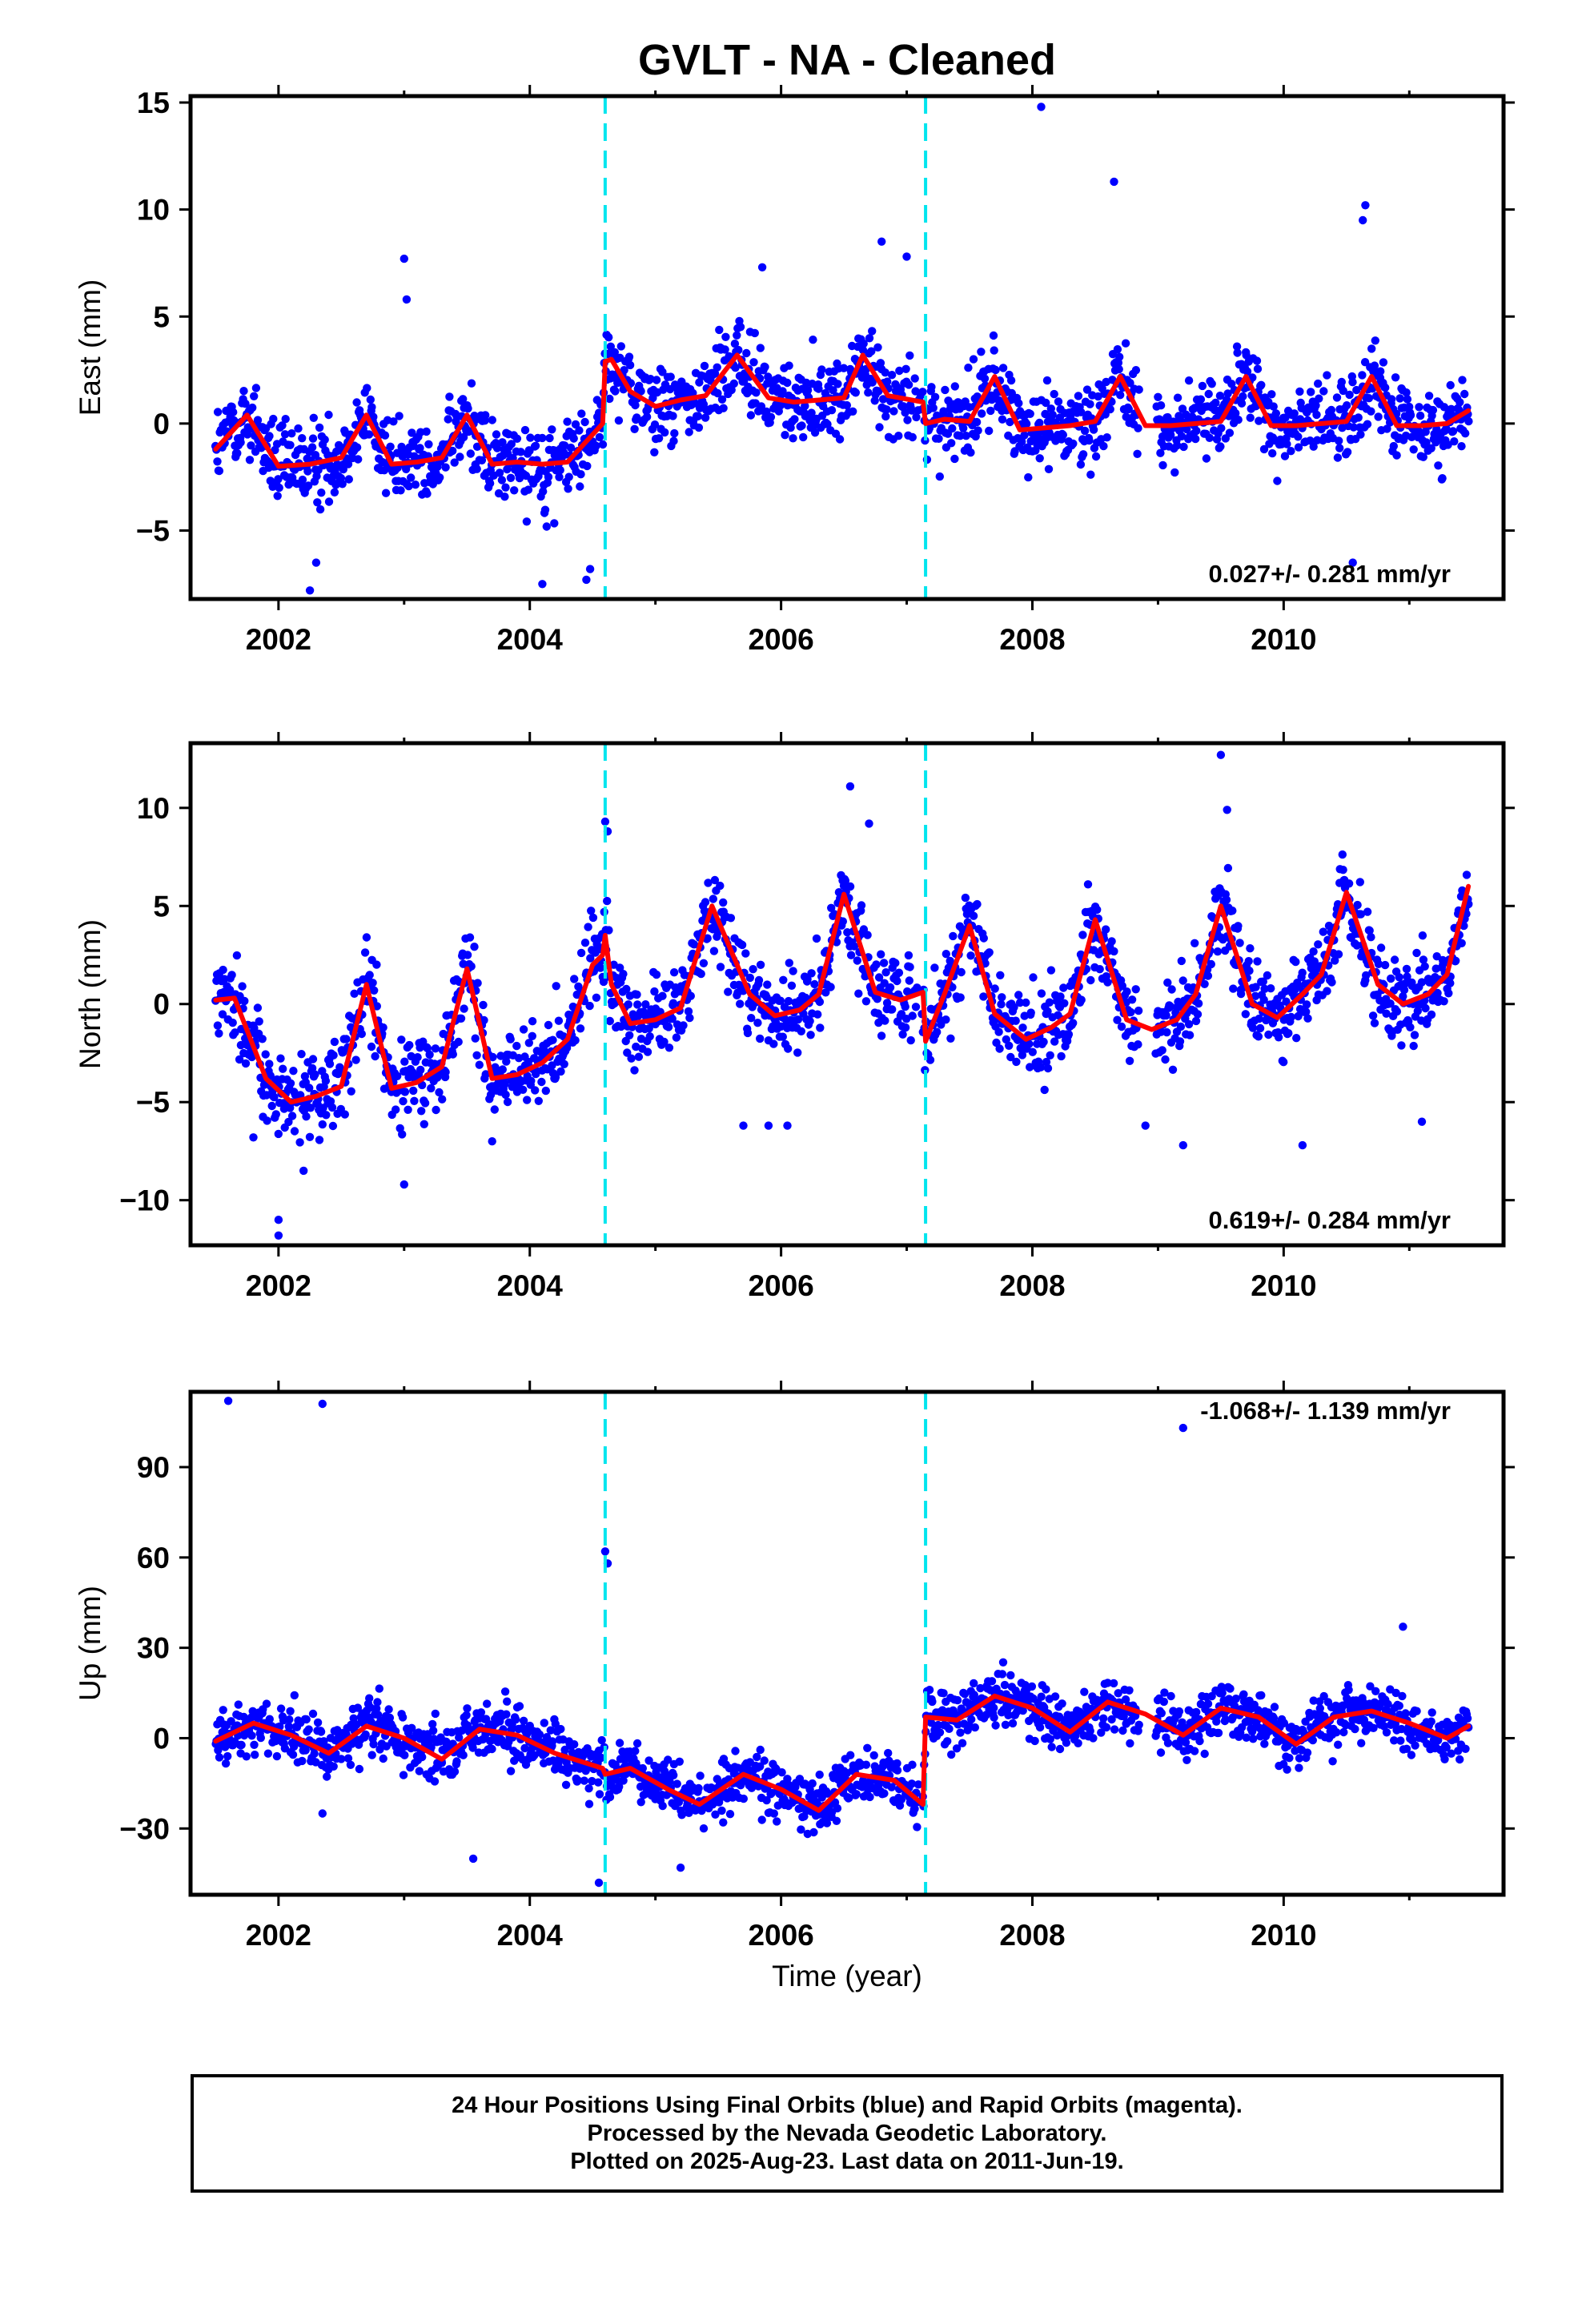 The height and width of the screenshot is (2324, 1582). Describe the element at coordinates (1221, 754) in the screenshot. I see `north-outlier-point` at that location.